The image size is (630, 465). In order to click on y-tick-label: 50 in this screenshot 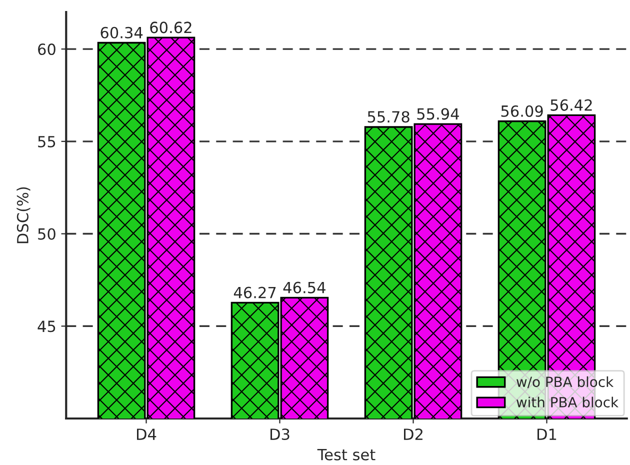, I will do `click(47, 234)`.